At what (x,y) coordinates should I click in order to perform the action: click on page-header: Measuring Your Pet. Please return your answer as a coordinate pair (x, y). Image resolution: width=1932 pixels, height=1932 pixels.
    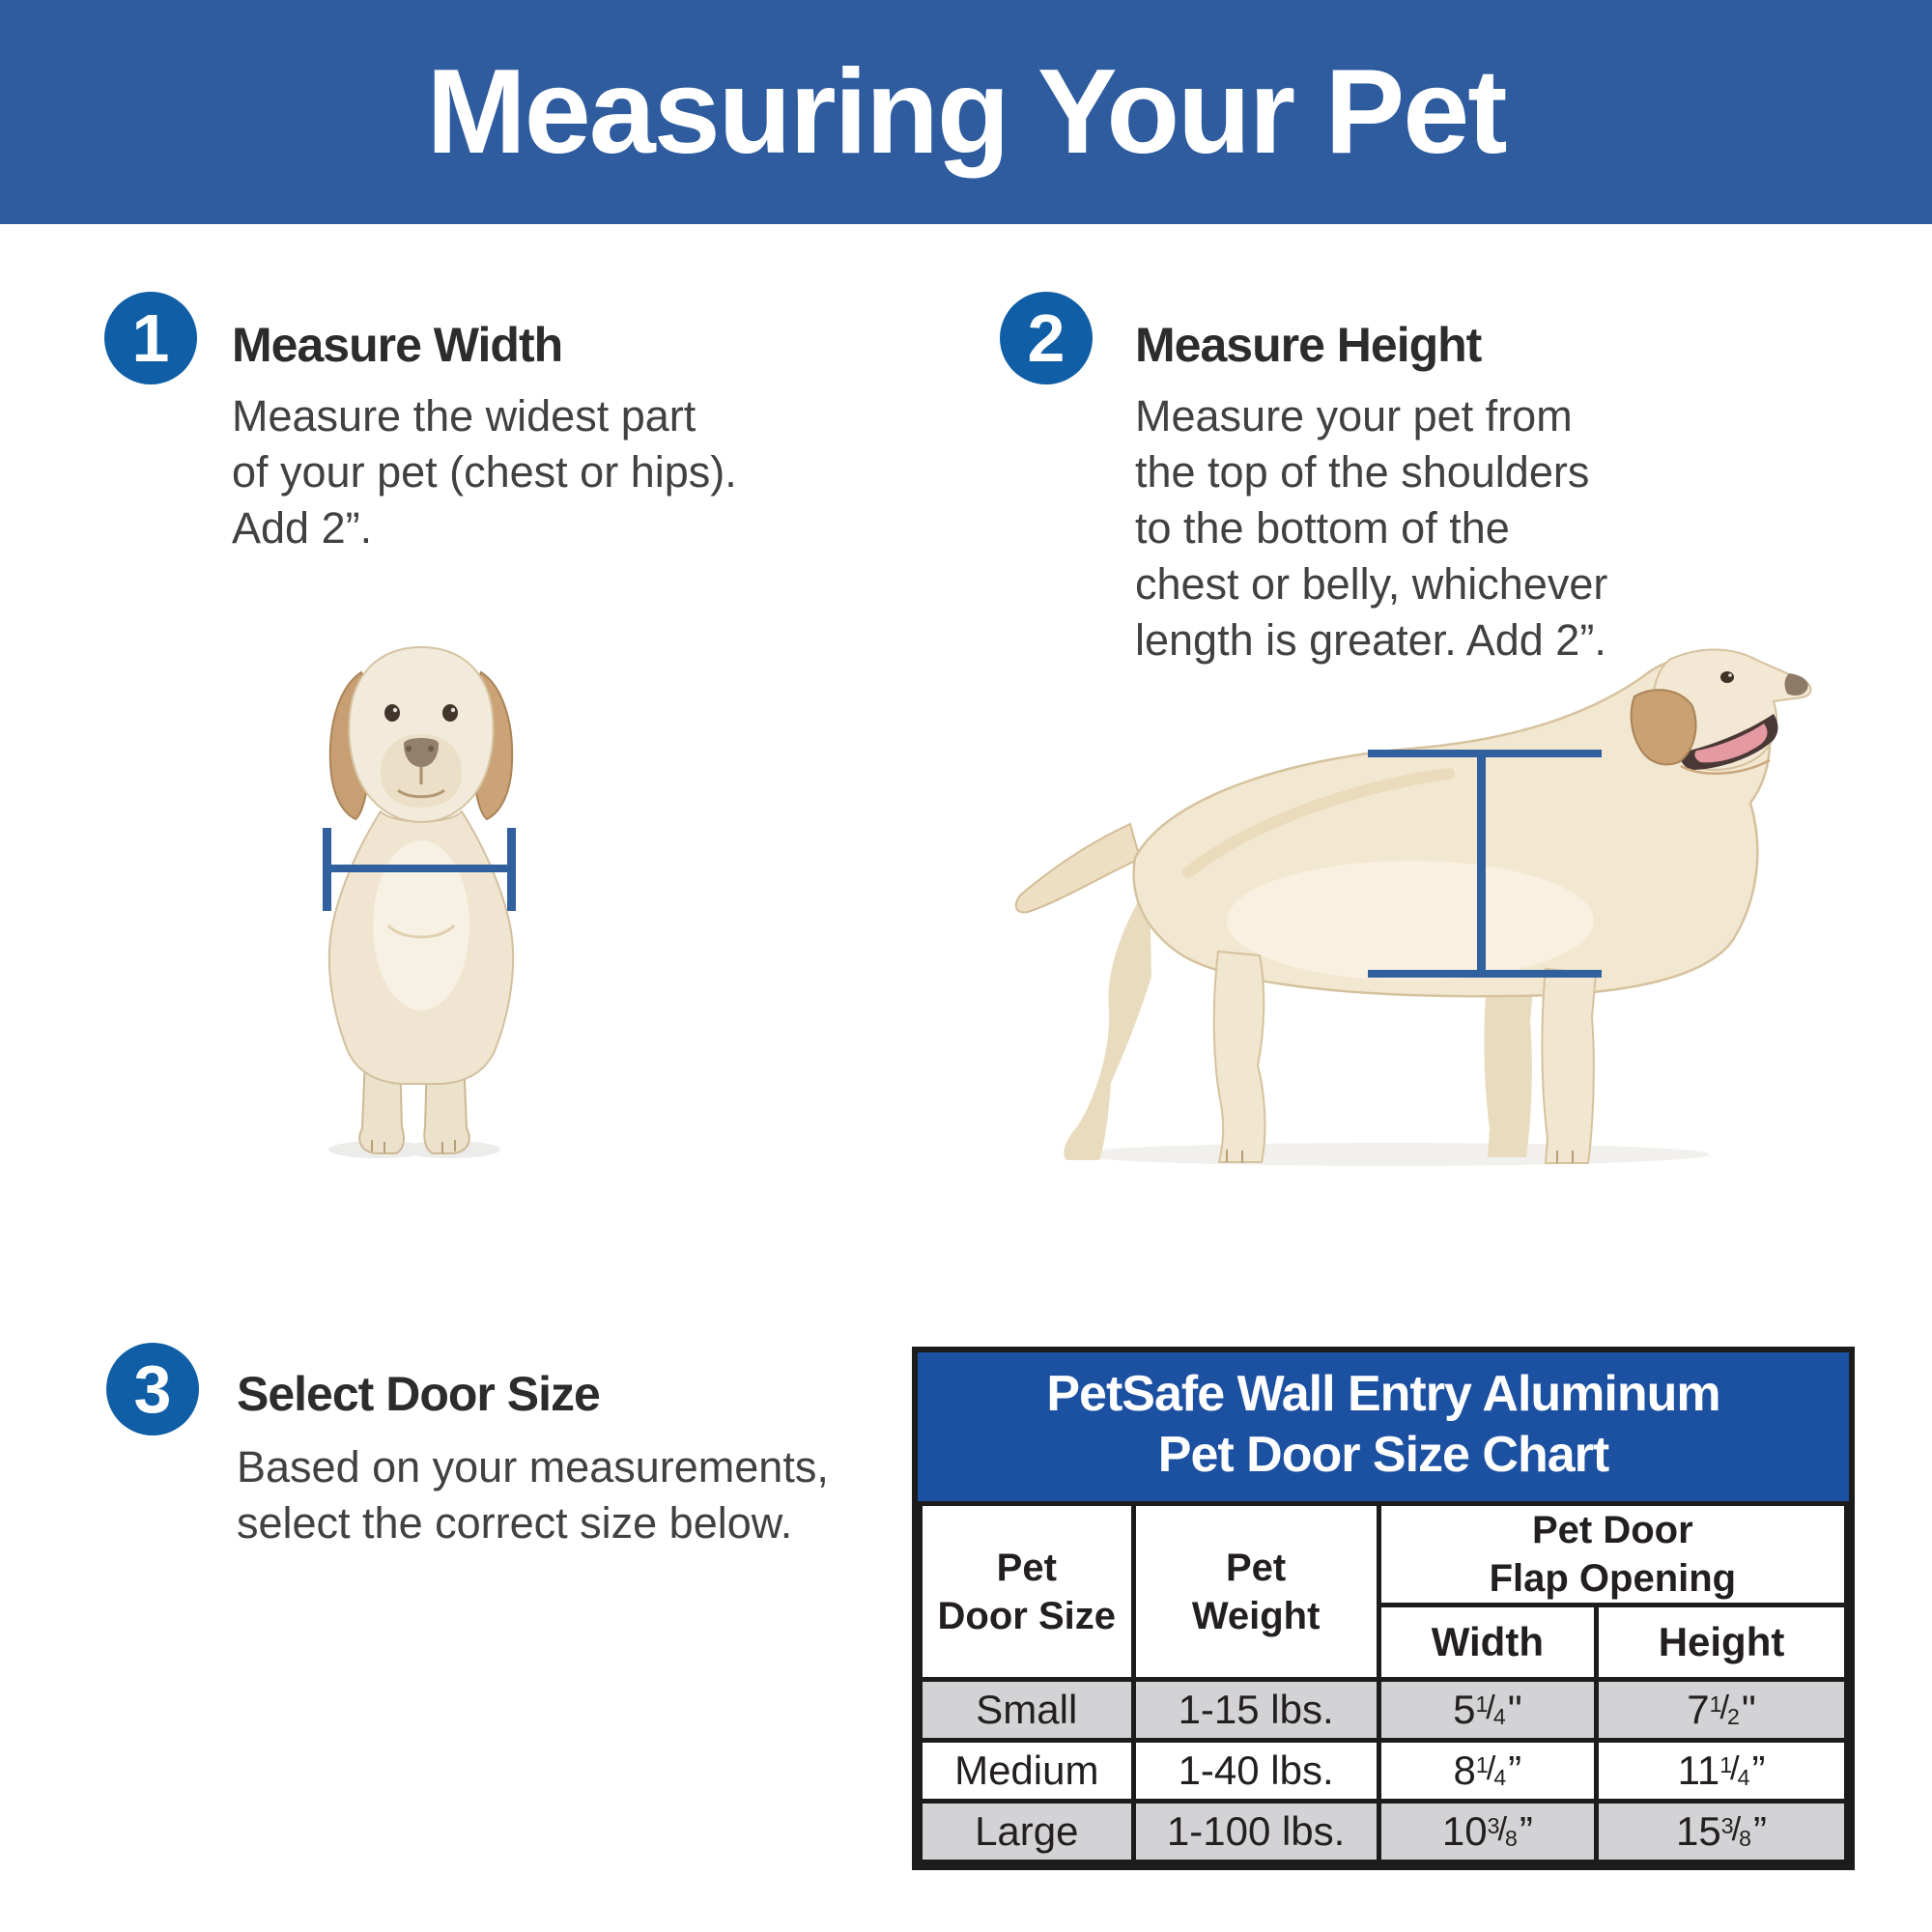
    Looking at the image, I should click on (966, 112).